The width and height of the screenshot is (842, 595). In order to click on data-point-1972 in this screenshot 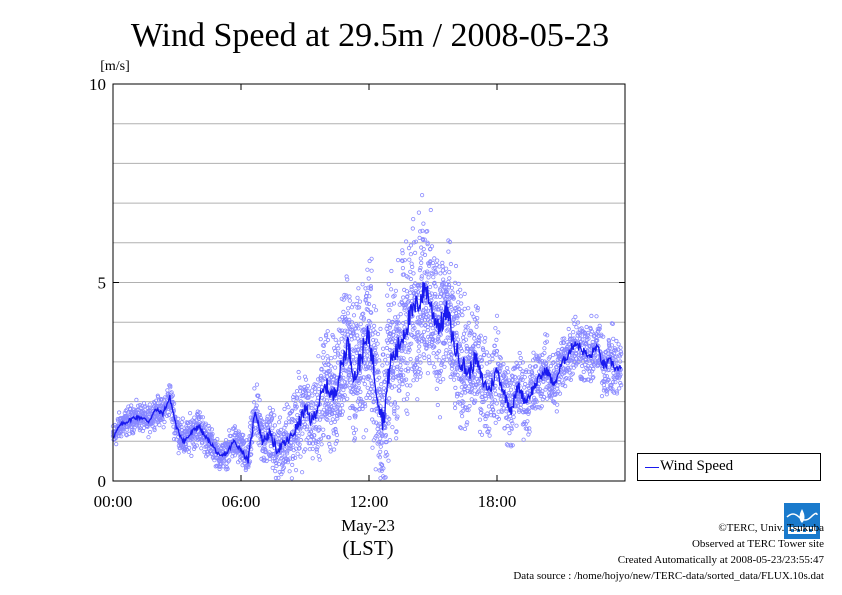, I will do `click(394, 413)`.